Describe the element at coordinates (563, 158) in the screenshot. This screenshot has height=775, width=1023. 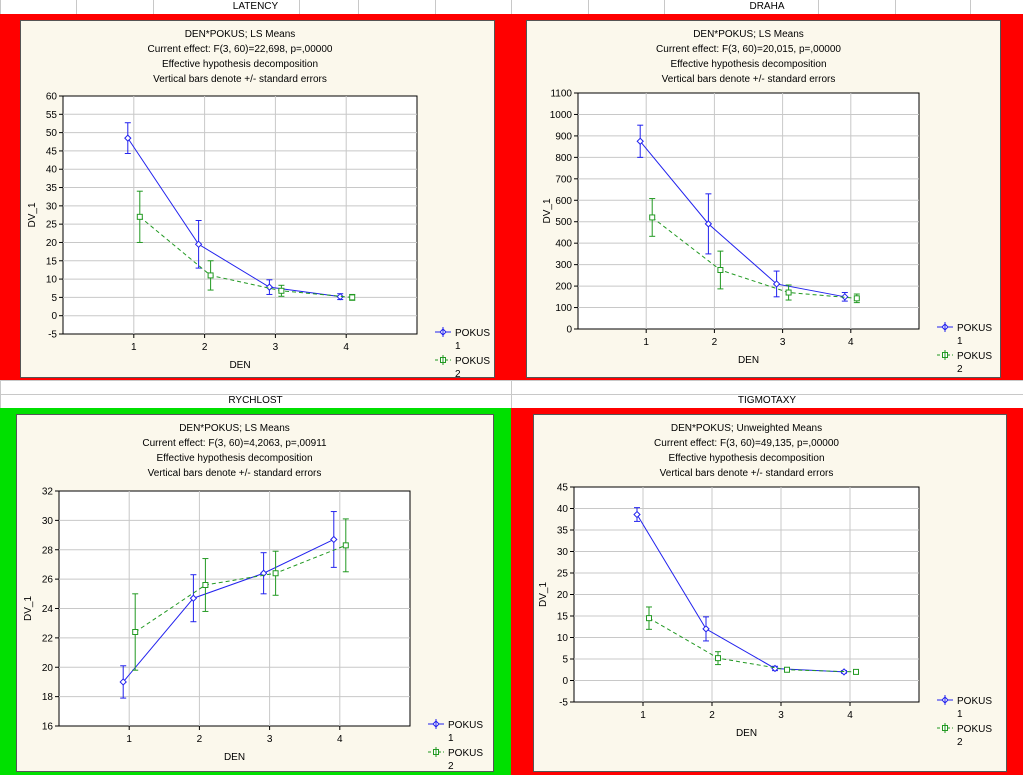
I see `y-tick-label: 800` at that location.